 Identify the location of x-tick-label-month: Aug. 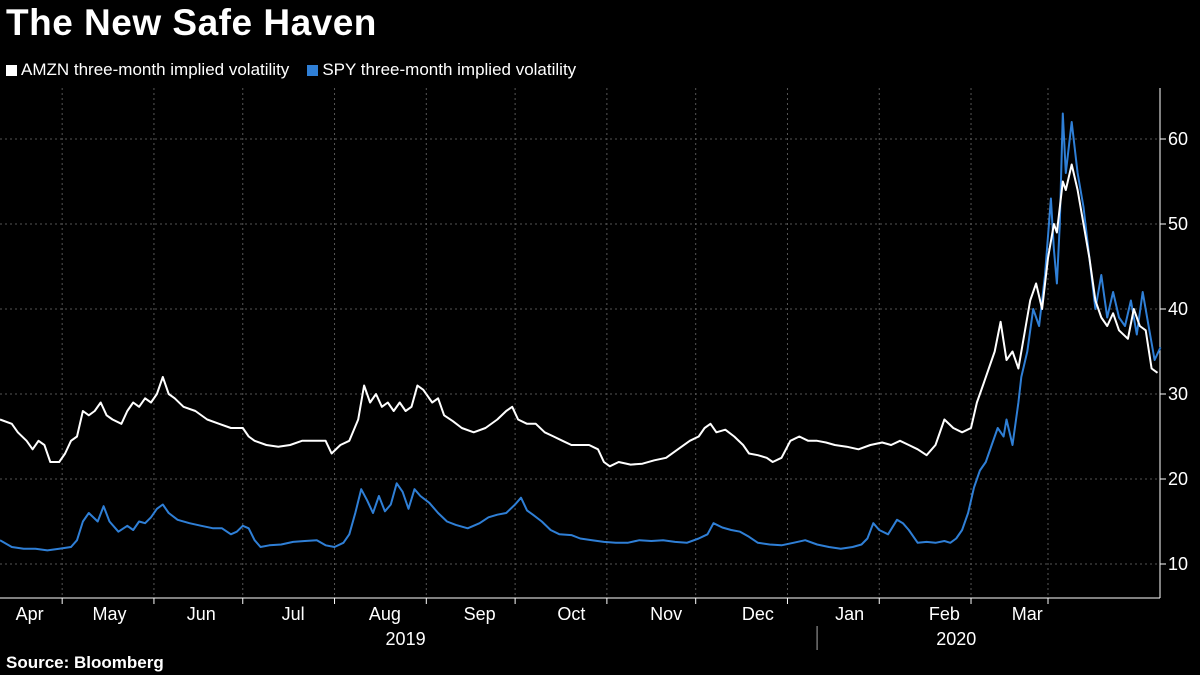
(385, 614).